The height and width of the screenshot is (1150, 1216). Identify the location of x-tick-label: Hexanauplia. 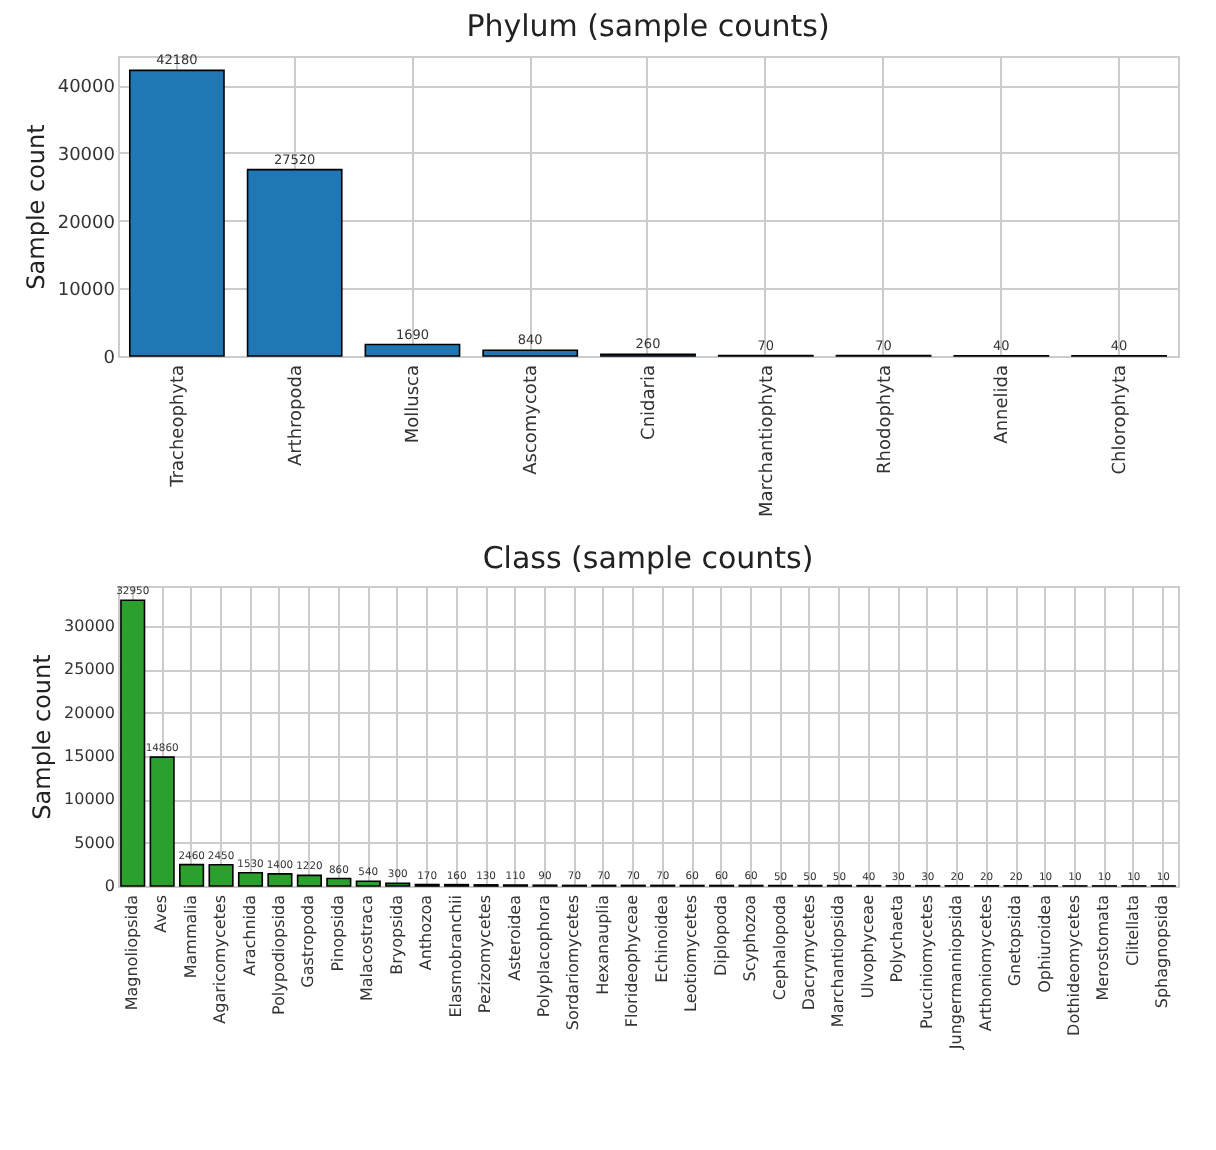
(602, 944).